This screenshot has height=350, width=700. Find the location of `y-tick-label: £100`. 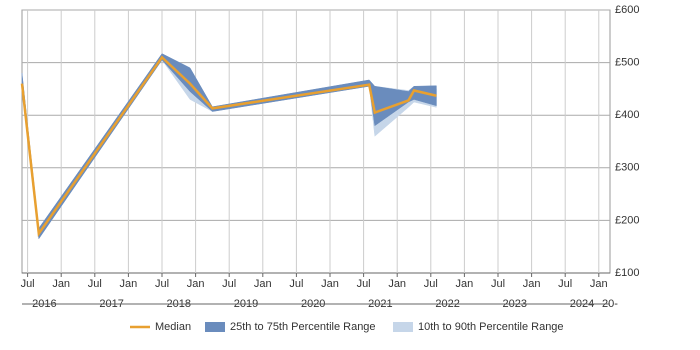

y-tick-label: £100 is located at coordinates (627, 273).